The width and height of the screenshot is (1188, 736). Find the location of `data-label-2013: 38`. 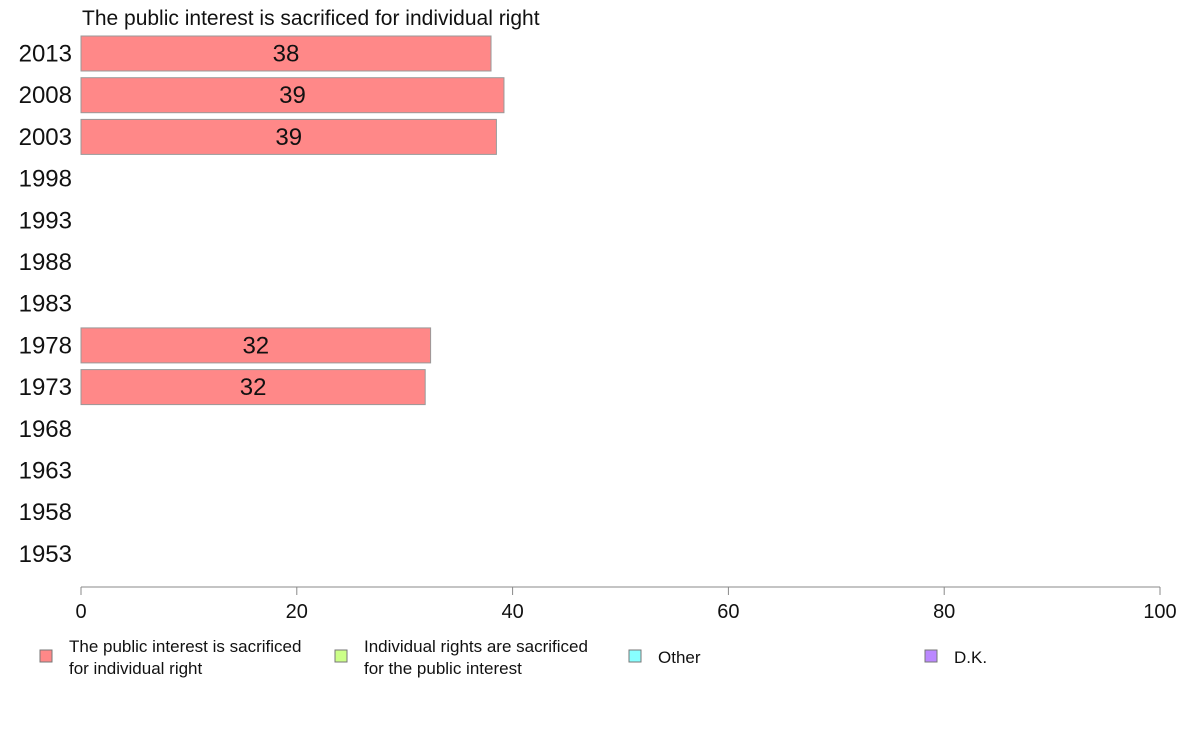

data-label-2013: 38 is located at coordinates (286, 54).